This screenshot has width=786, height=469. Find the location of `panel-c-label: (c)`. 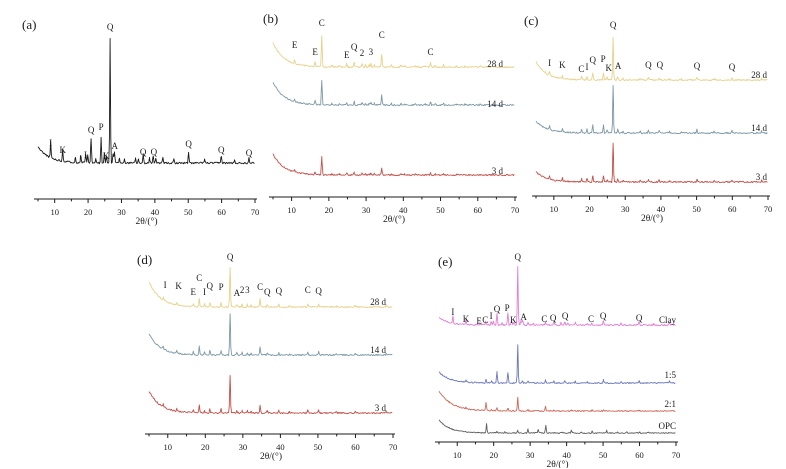

panel-c-label: (c) is located at coordinates (531, 20).